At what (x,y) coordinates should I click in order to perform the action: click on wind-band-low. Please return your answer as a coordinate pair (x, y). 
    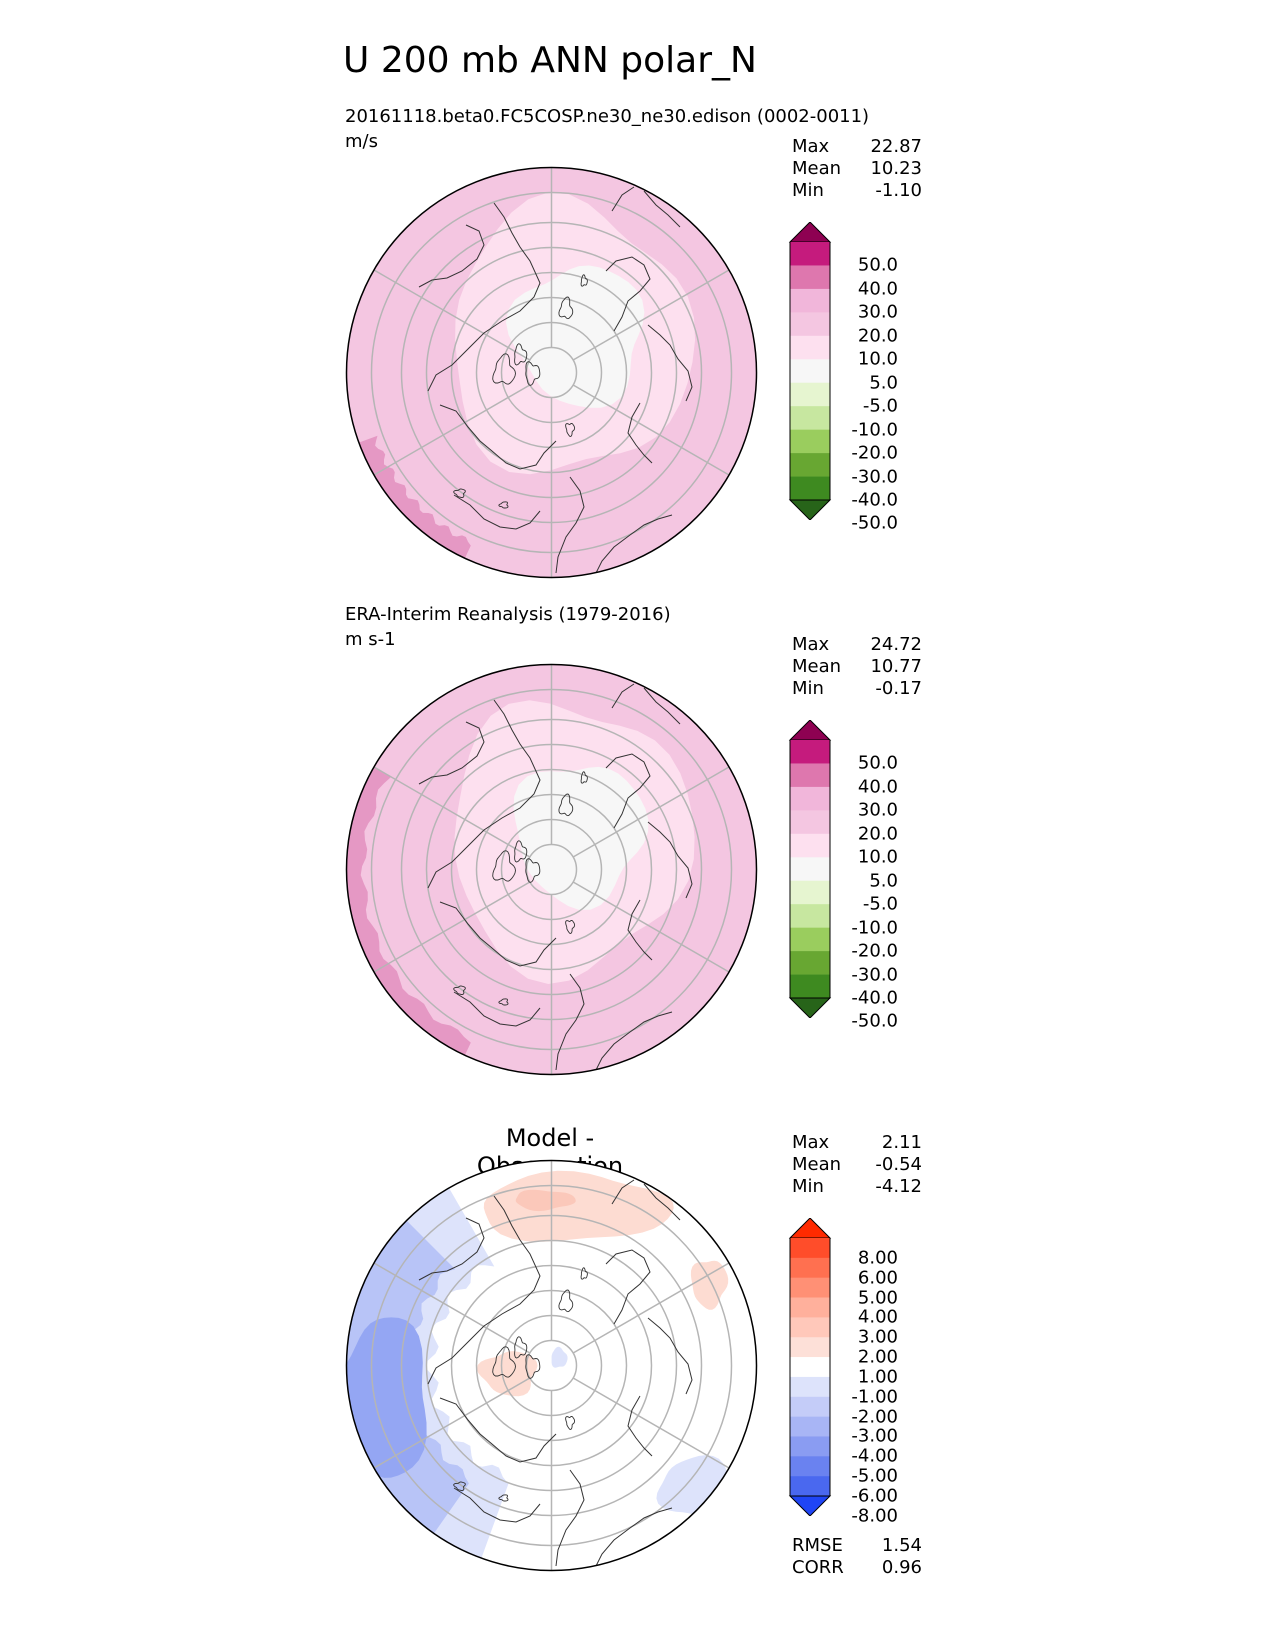
    Looking at the image, I should click on (581, 838).